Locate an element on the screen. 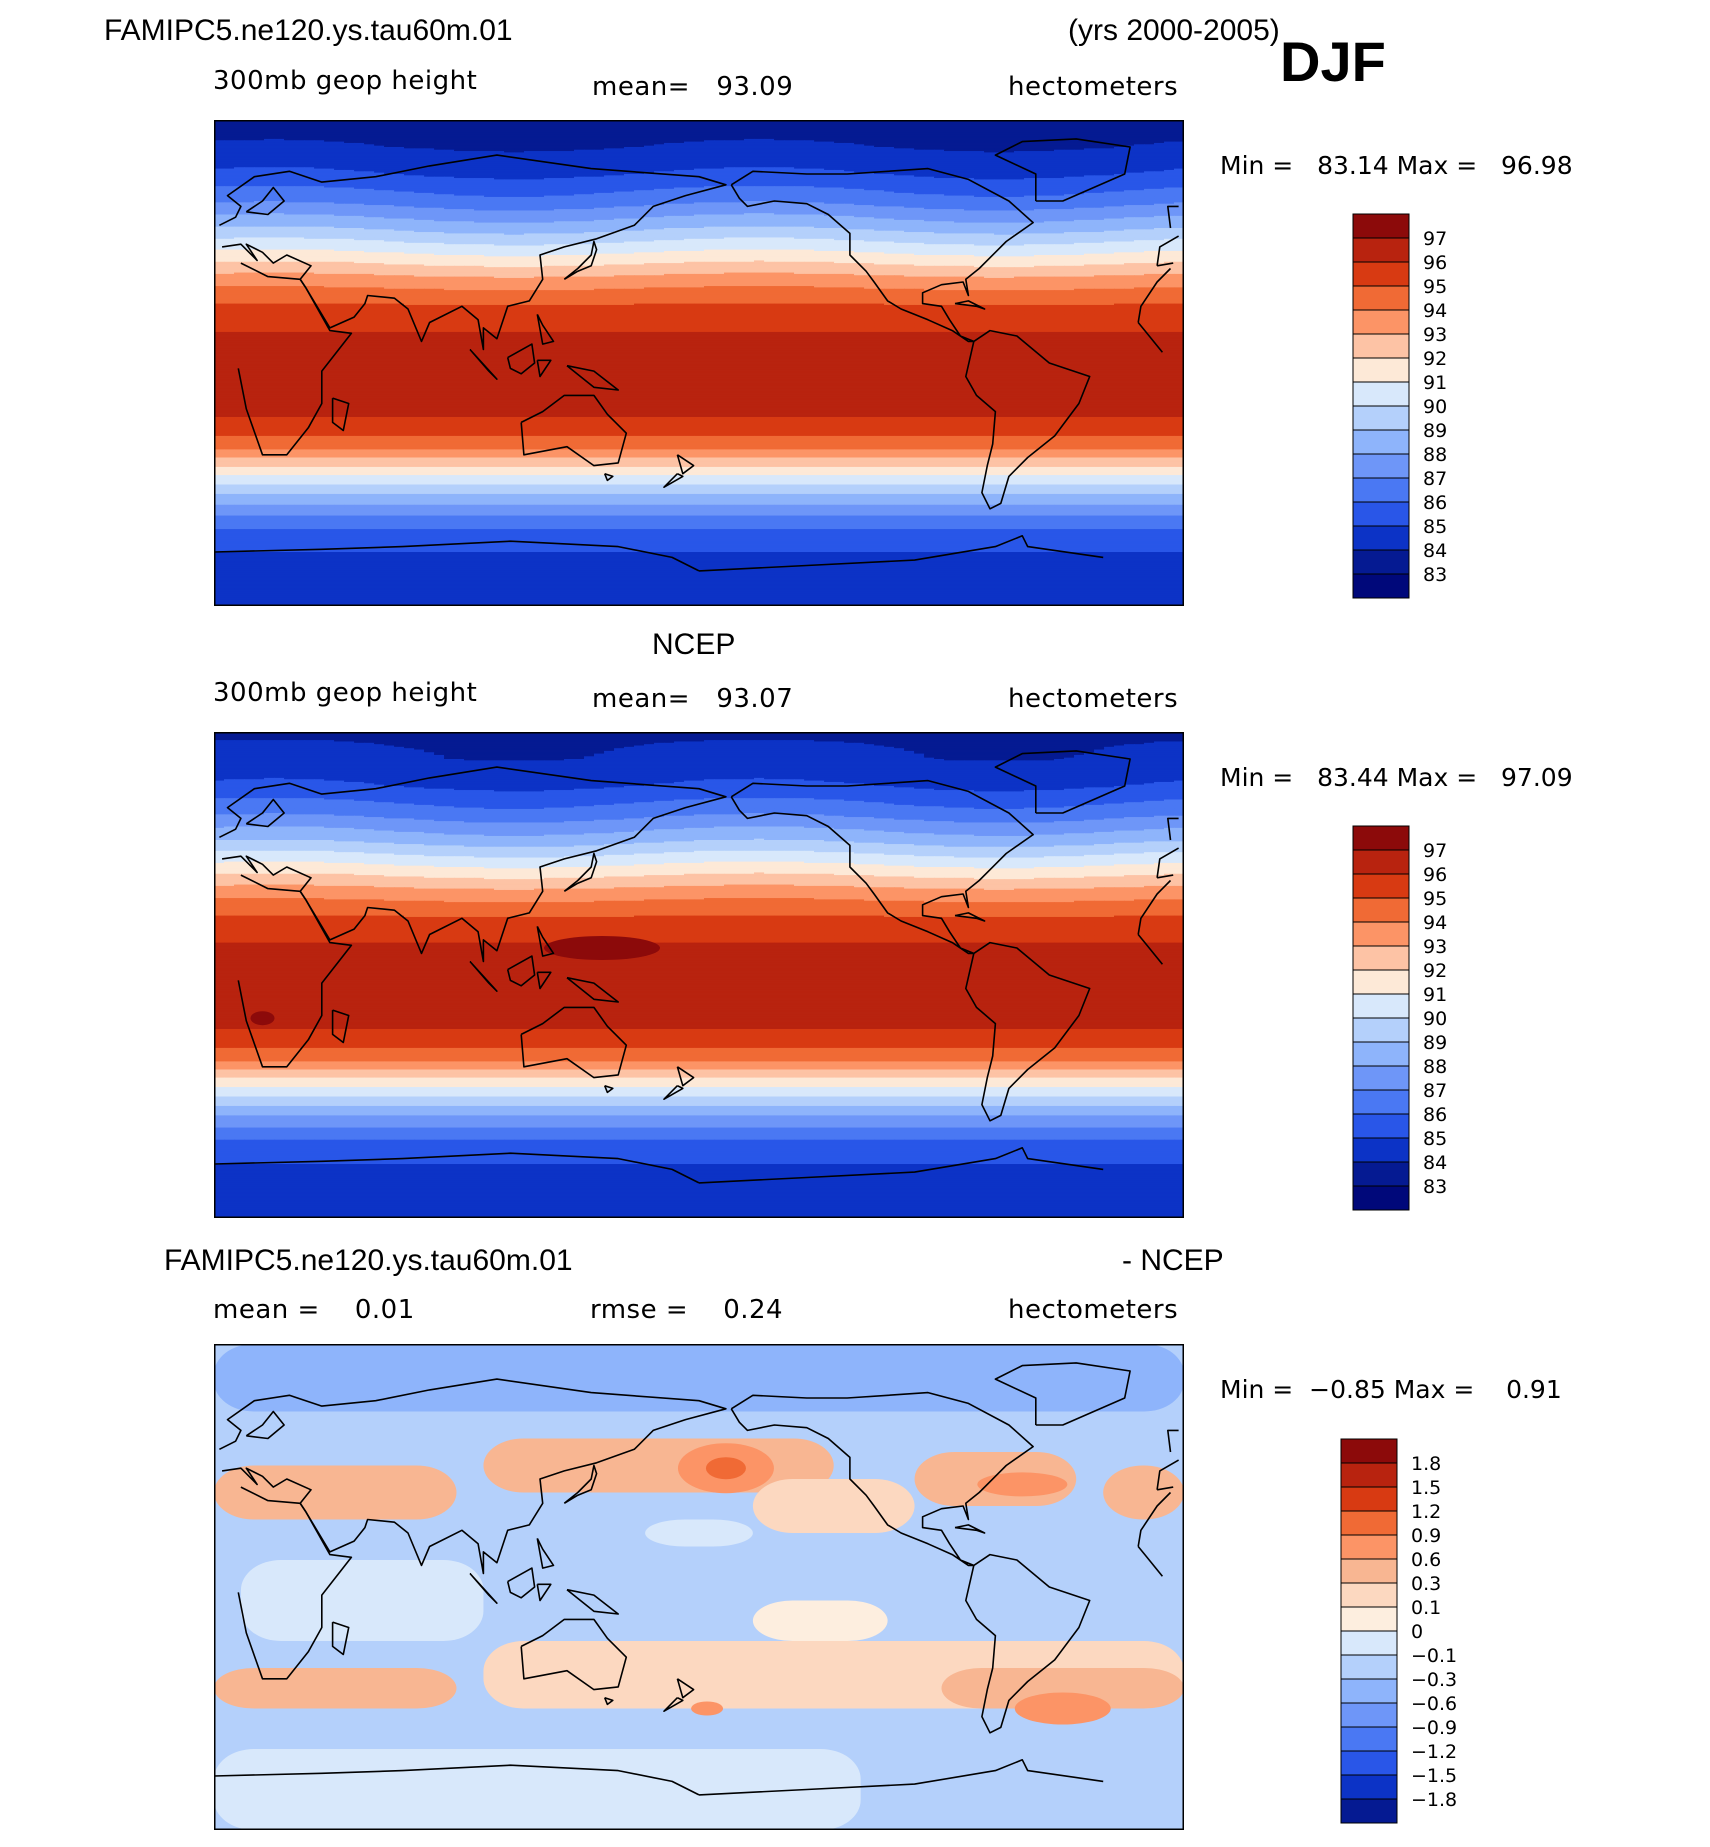  panel3-rmse: rmse = 0.24 is located at coordinates (686, 1310).